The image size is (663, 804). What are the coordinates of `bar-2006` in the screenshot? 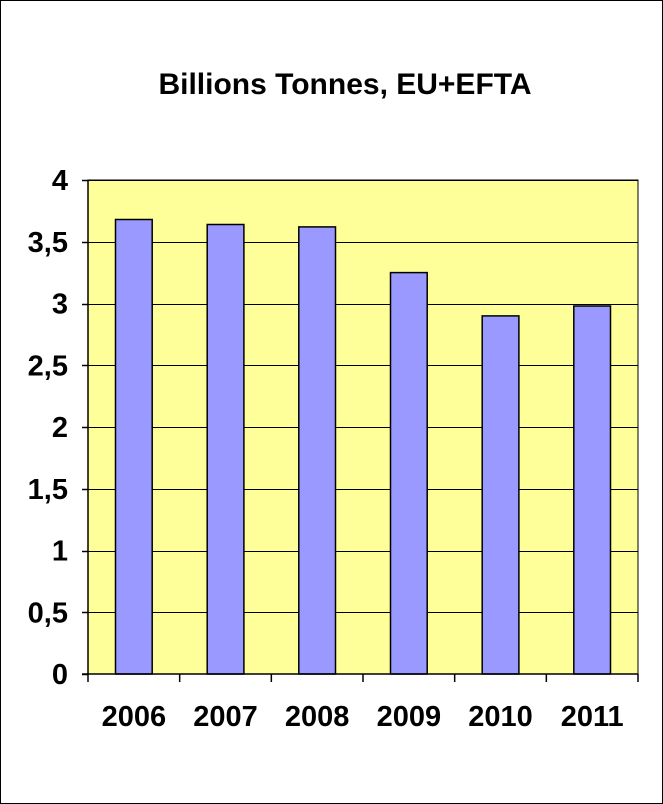 It's located at (133, 446).